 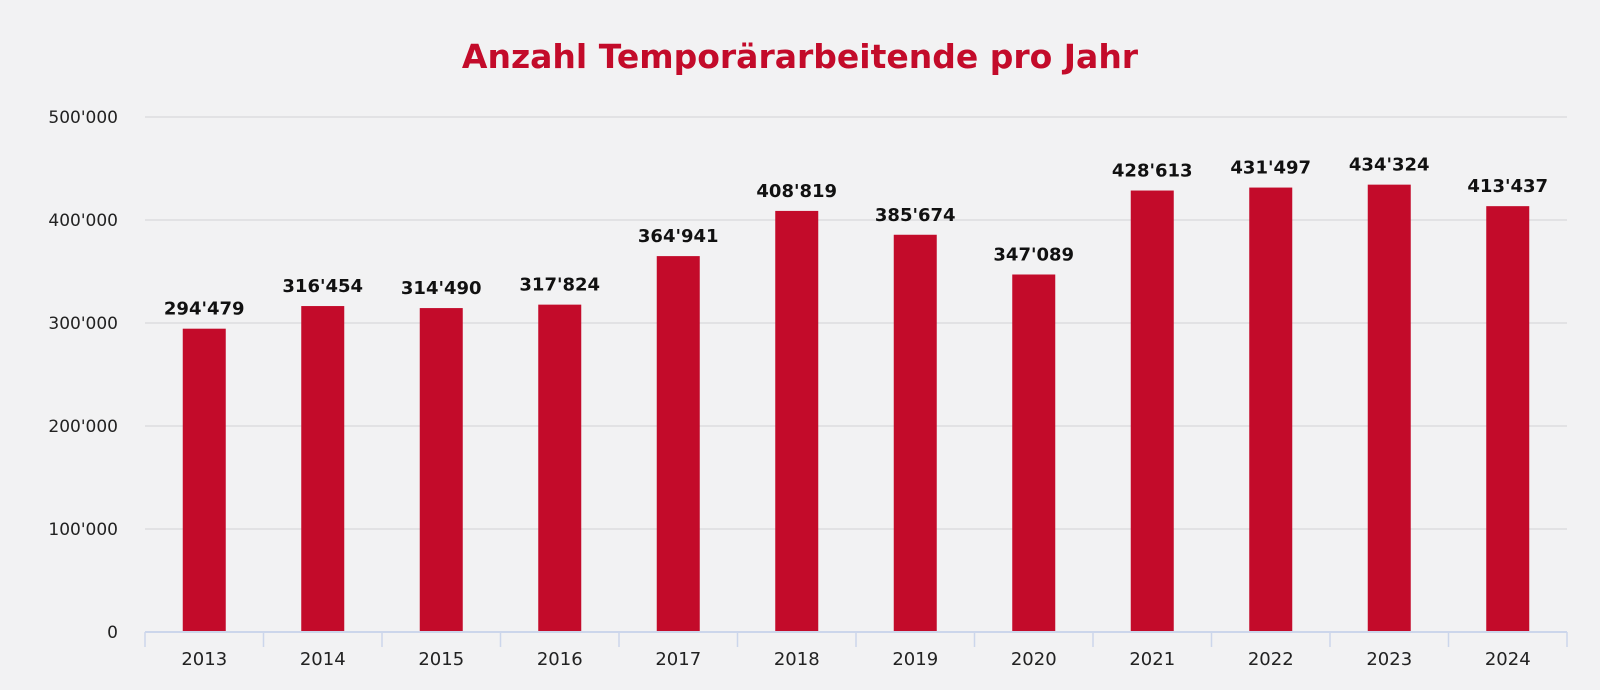 What do you see at coordinates (797, 659) in the screenshot?
I see `x-tick-label: 2018` at bounding box center [797, 659].